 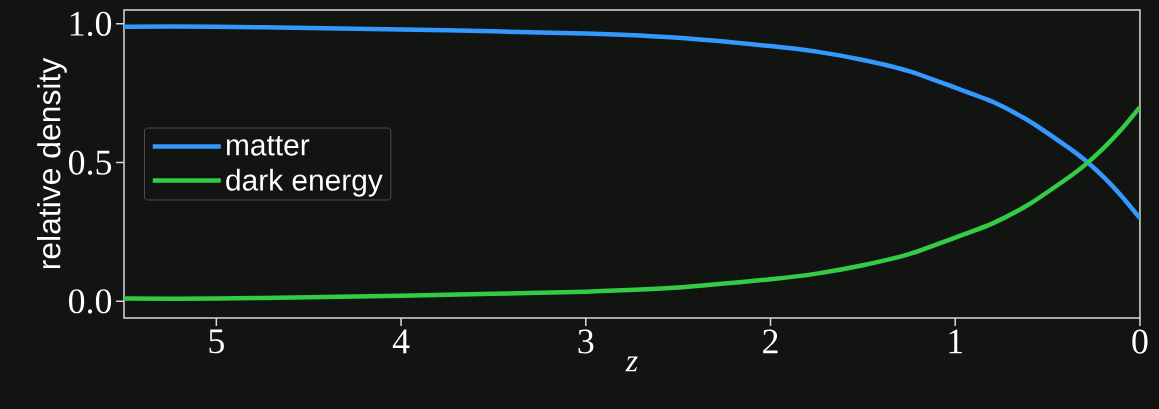 What do you see at coordinates (268, 146) in the screenshot?
I see `legend-label: matter` at bounding box center [268, 146].